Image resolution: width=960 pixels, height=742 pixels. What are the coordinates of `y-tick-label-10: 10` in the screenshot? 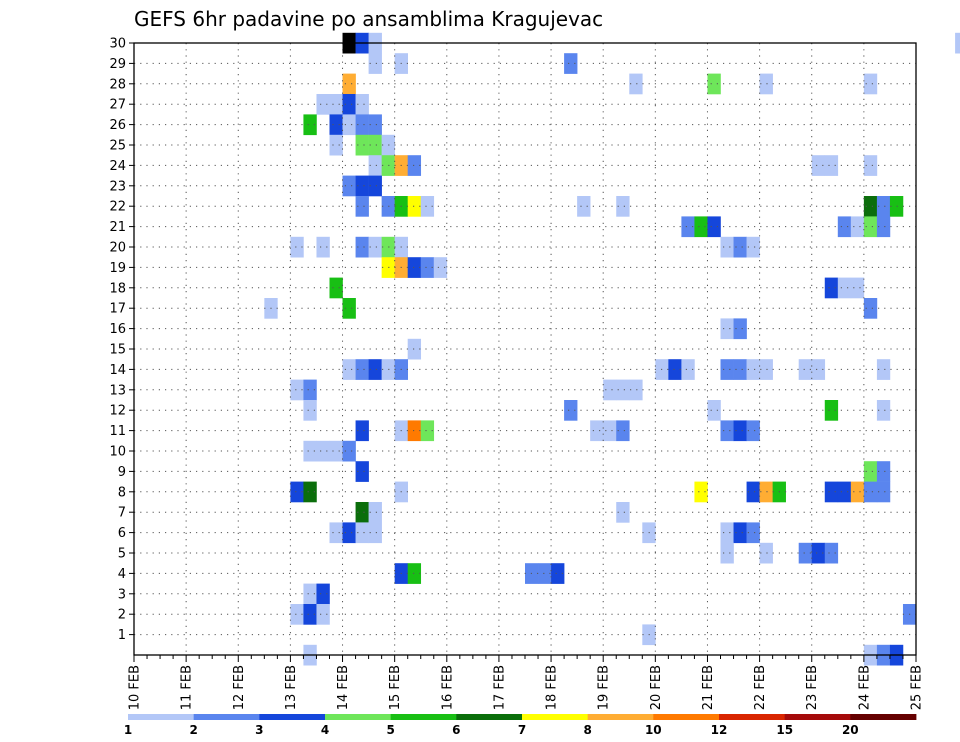 It's located at (117, 452).